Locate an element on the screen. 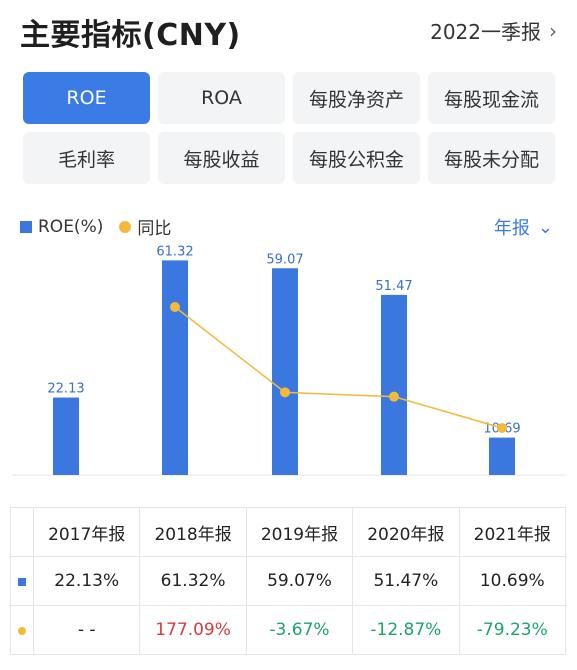 The height and width of the screenshot is (670, 577). tab-net-asset-per-share: 每股净资产 is located at coordinates (356, 98).